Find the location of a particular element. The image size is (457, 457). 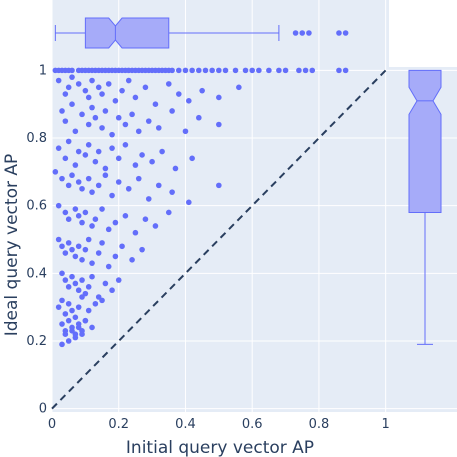

y-tick-label: 1 is located at coordinates (43, 70).